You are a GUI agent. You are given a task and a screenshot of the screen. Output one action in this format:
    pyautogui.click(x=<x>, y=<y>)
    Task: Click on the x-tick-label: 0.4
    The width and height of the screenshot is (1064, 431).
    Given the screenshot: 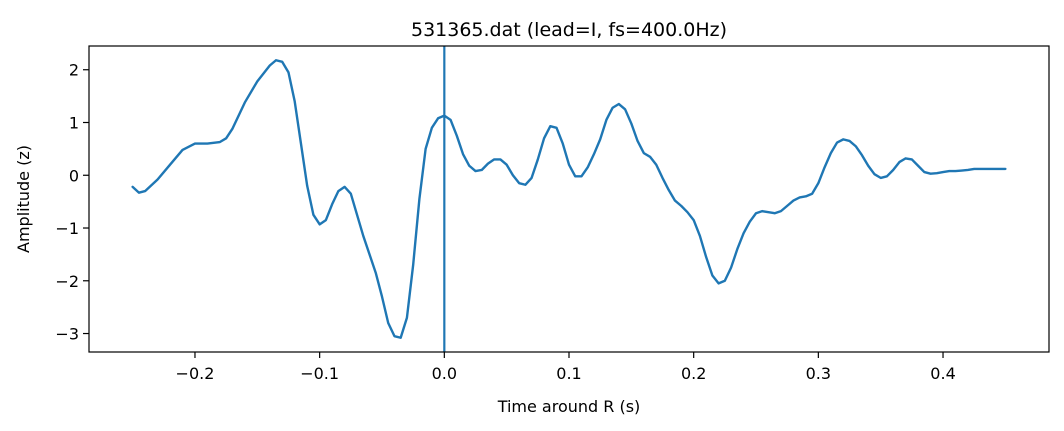 What is the action you would take?
    pyautogui.click(x=942, y=373)
    